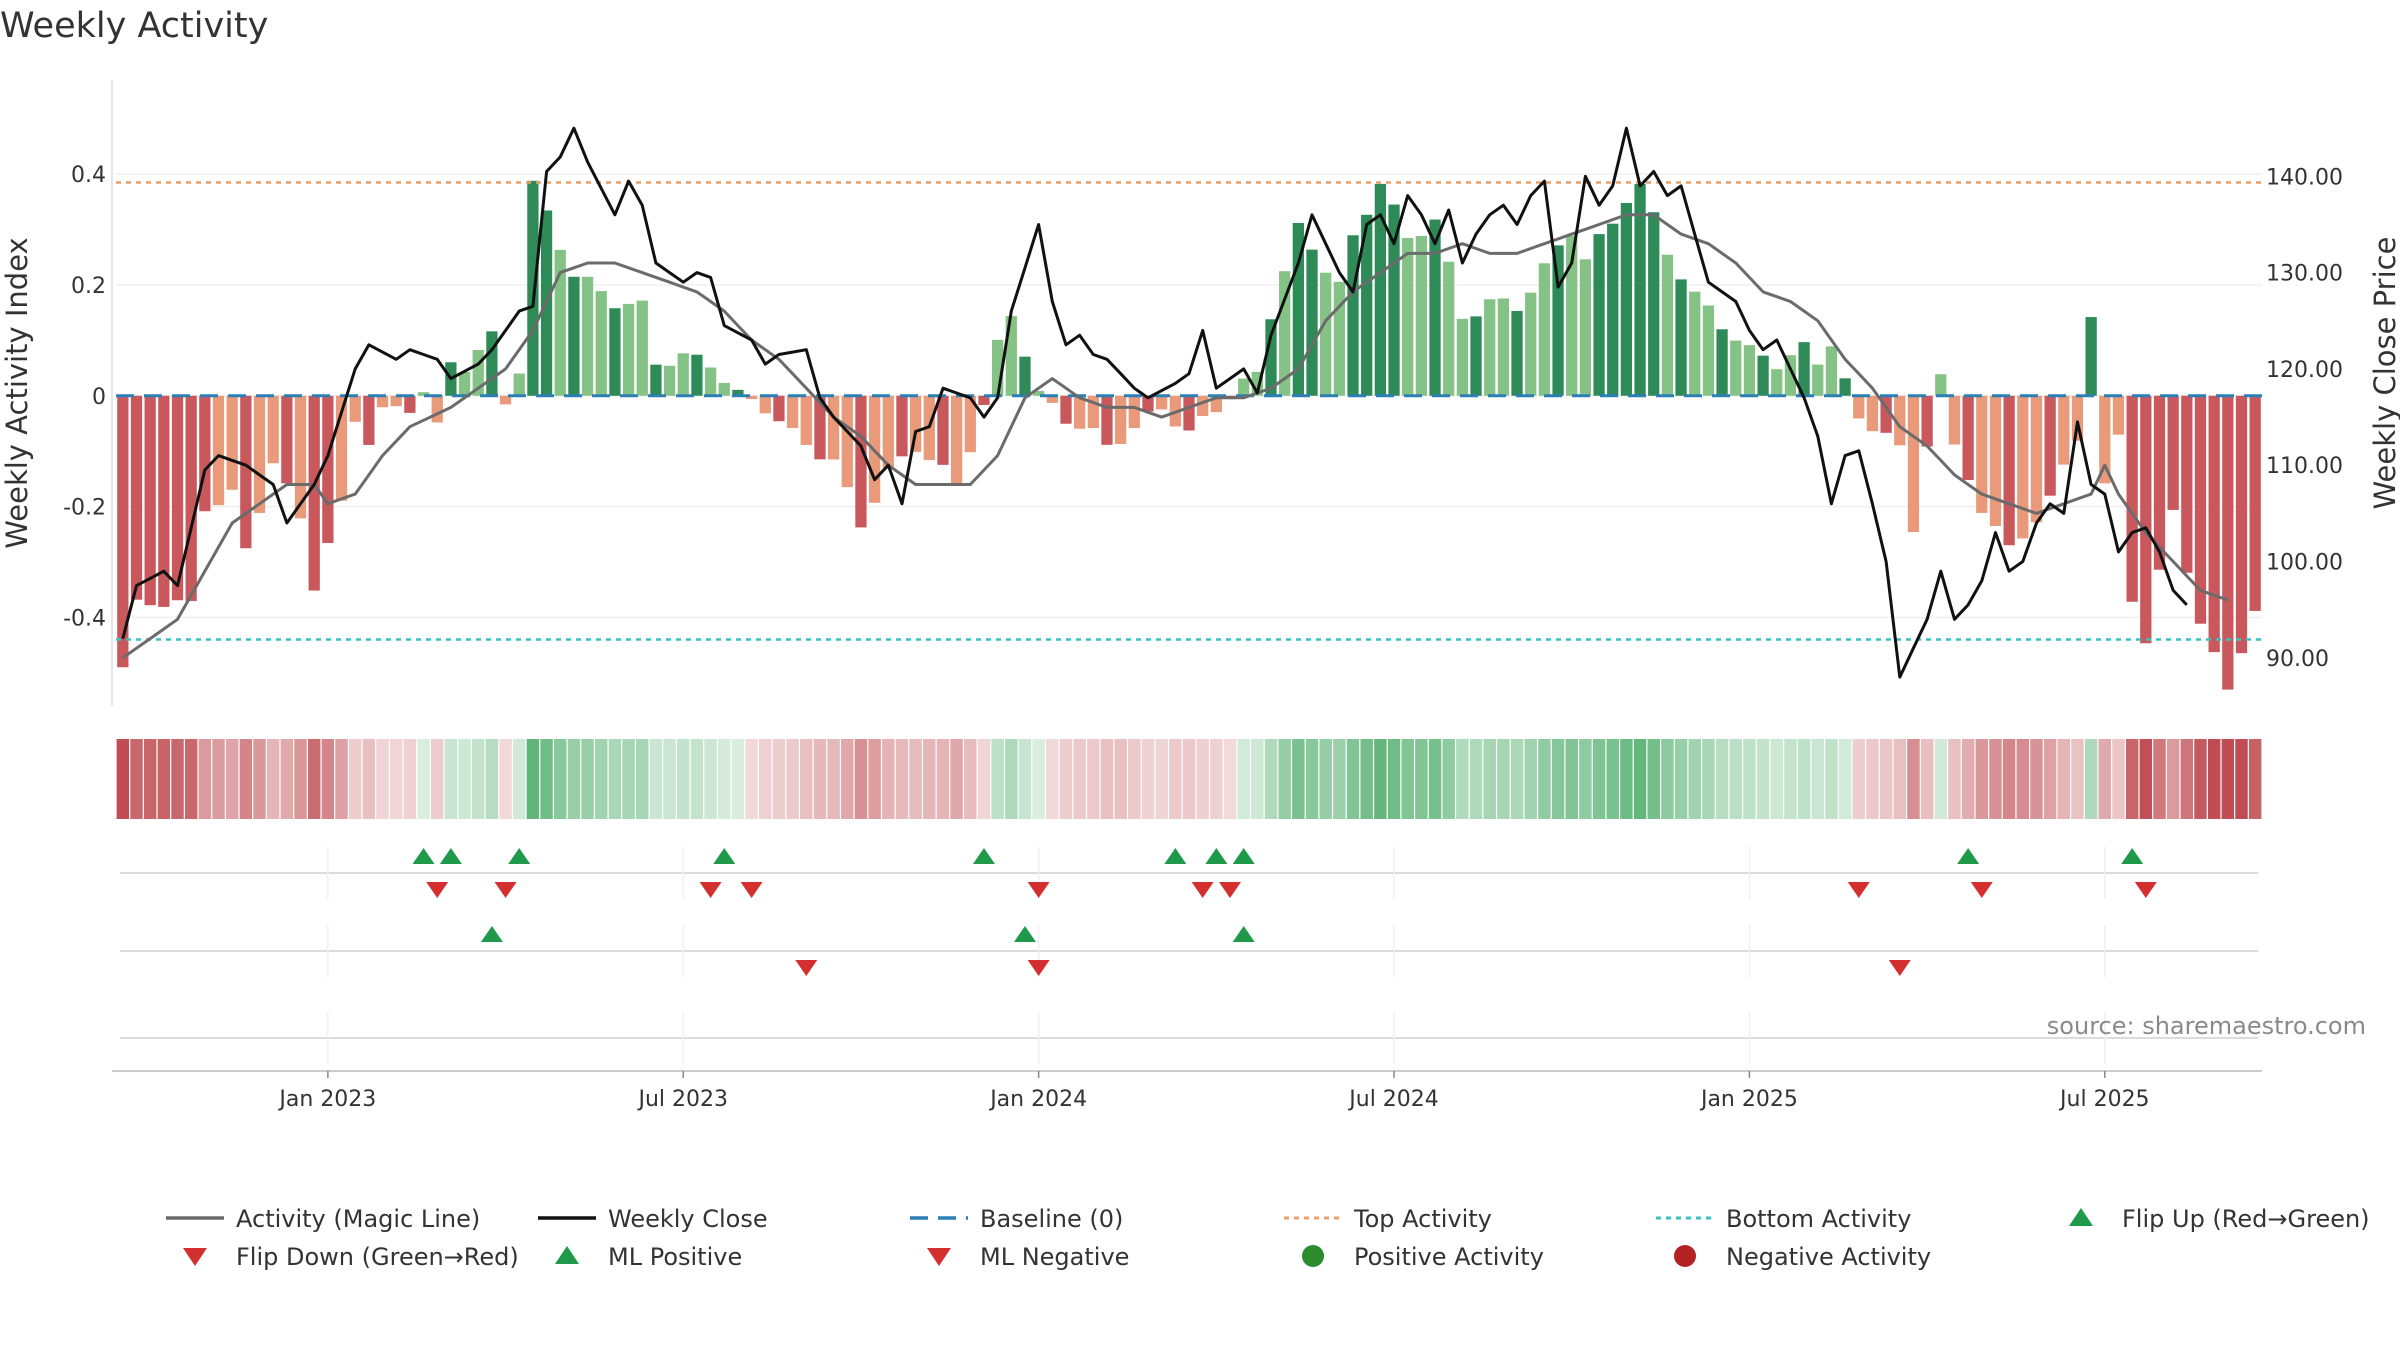 The height and width of the screenshot is (1350, 2400). I want to click on y-left-tick-label: 0.4, so click(88, 175).